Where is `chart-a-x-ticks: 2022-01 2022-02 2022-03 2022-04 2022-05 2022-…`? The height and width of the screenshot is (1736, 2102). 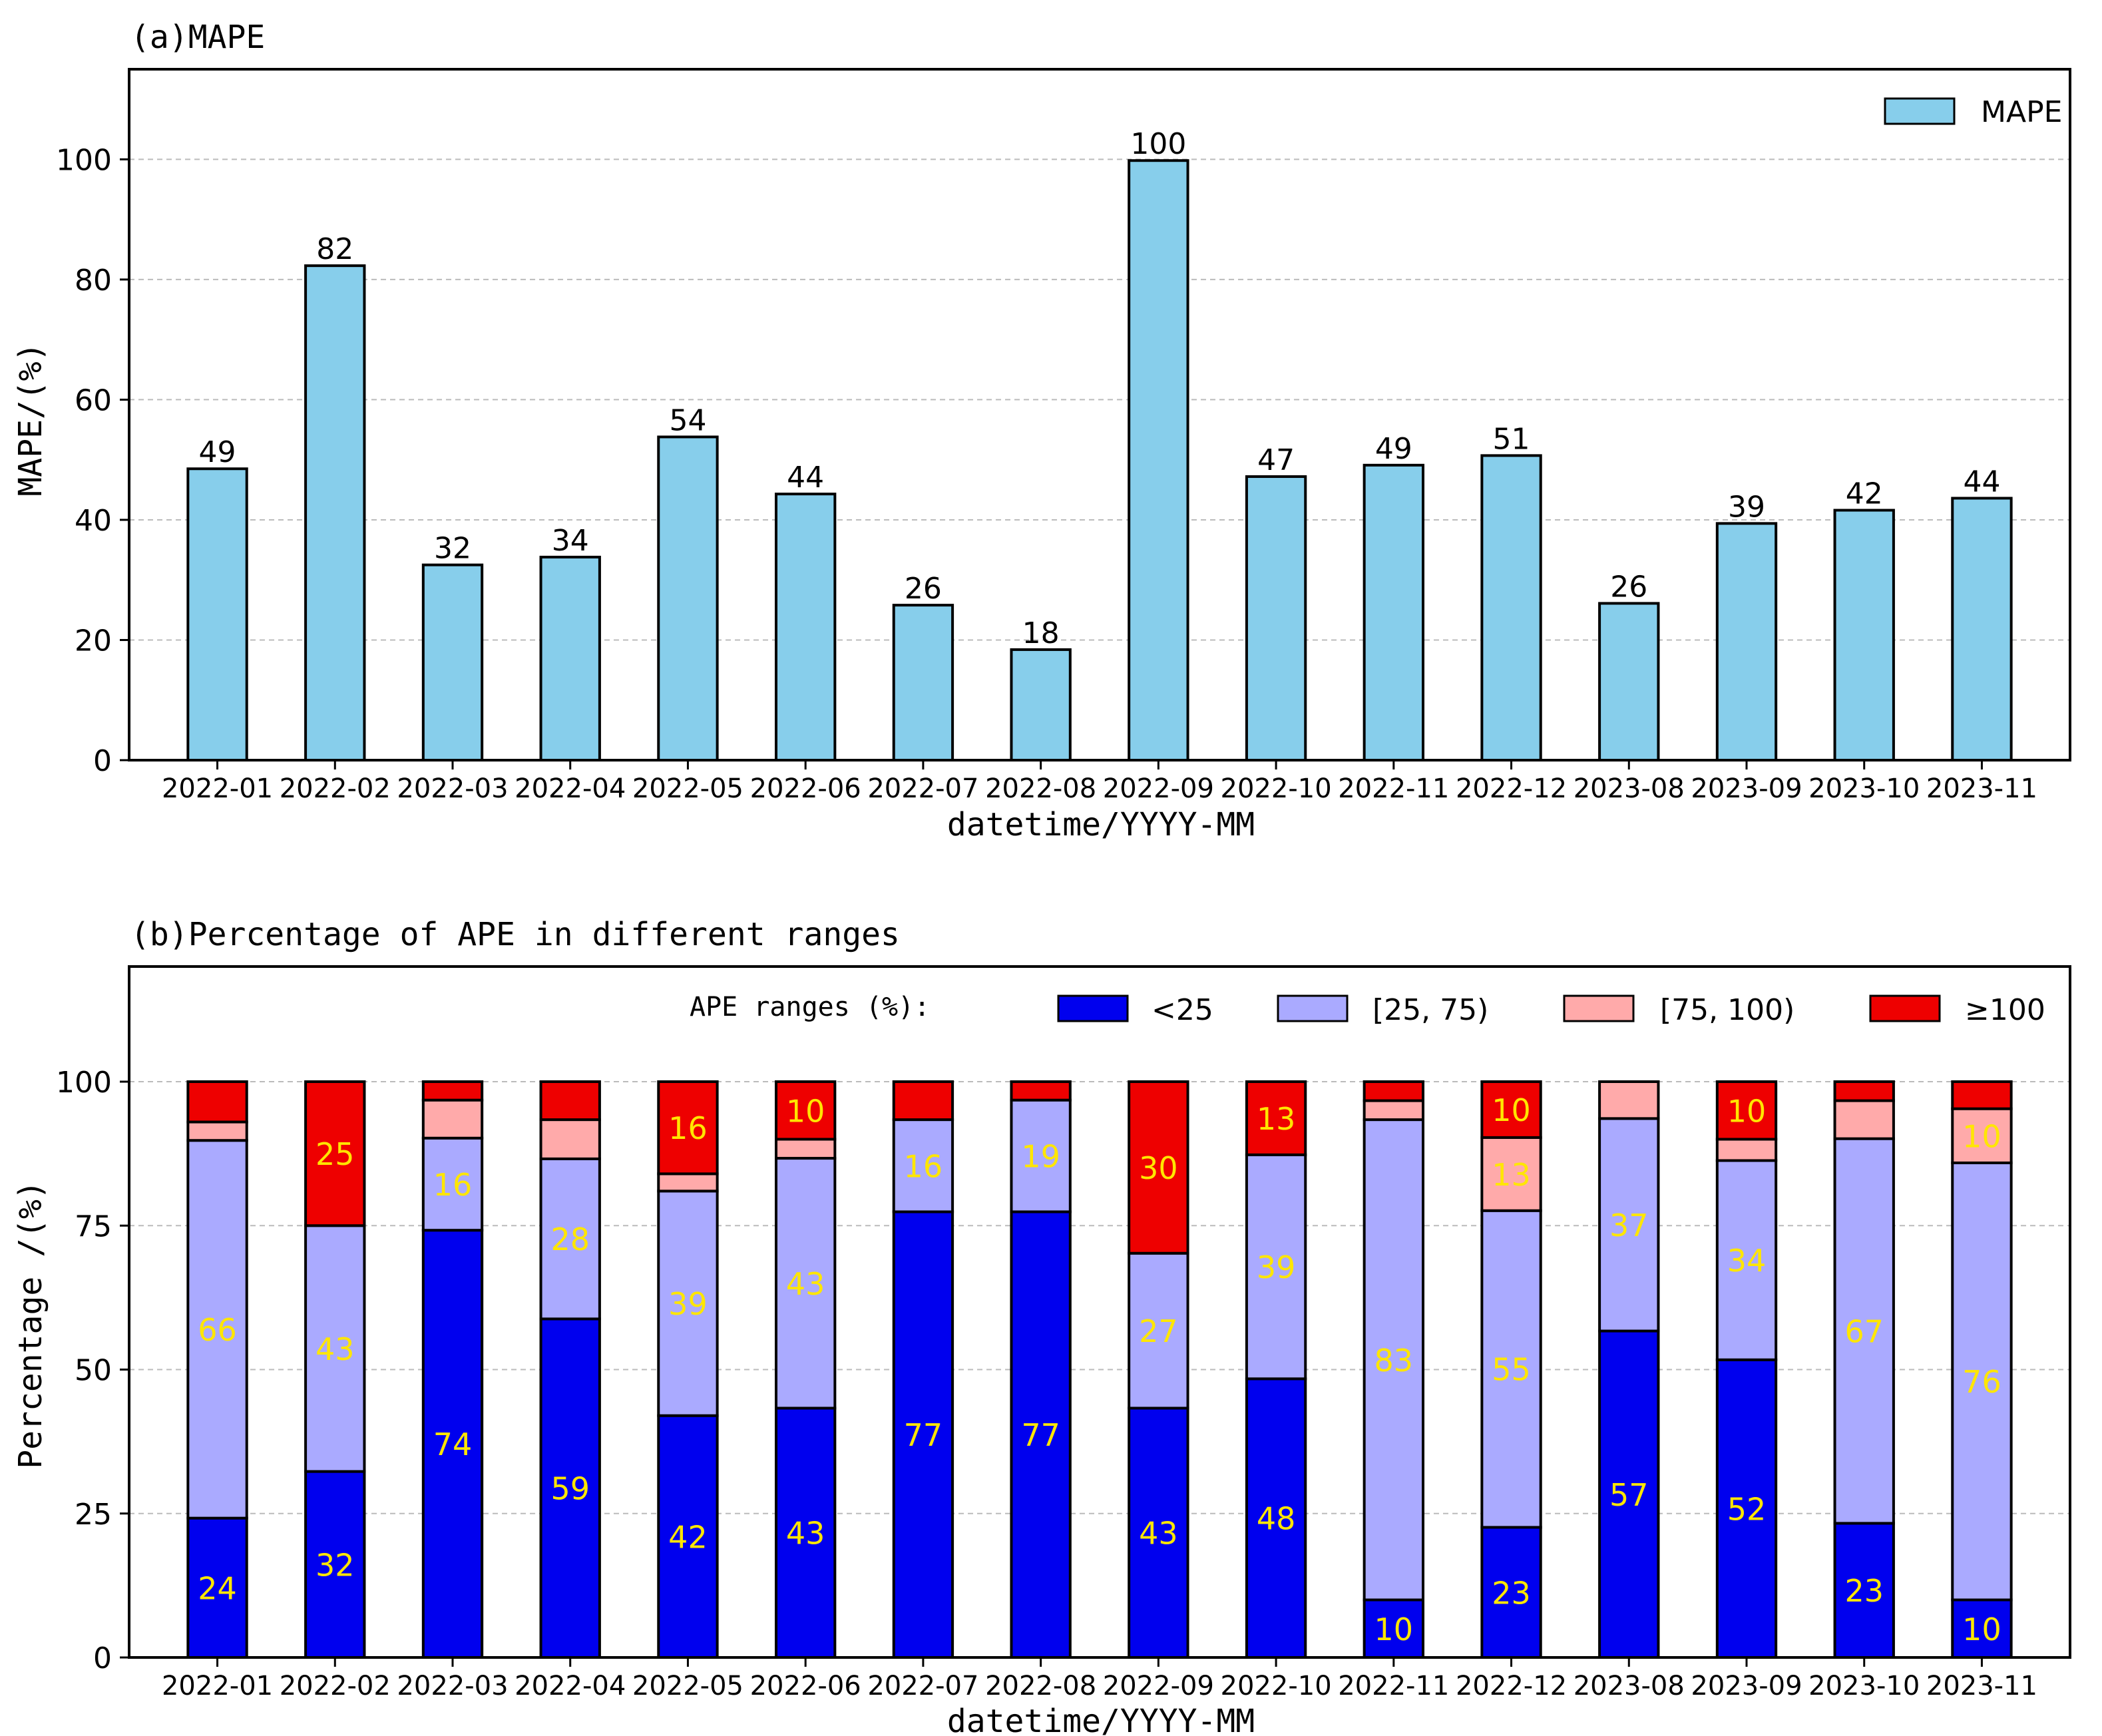
chart-a-x-ticks: 2022-01 2022-02 2022-03 2022-04 2022-05 2022-… is located at coordinates (1099, 782).